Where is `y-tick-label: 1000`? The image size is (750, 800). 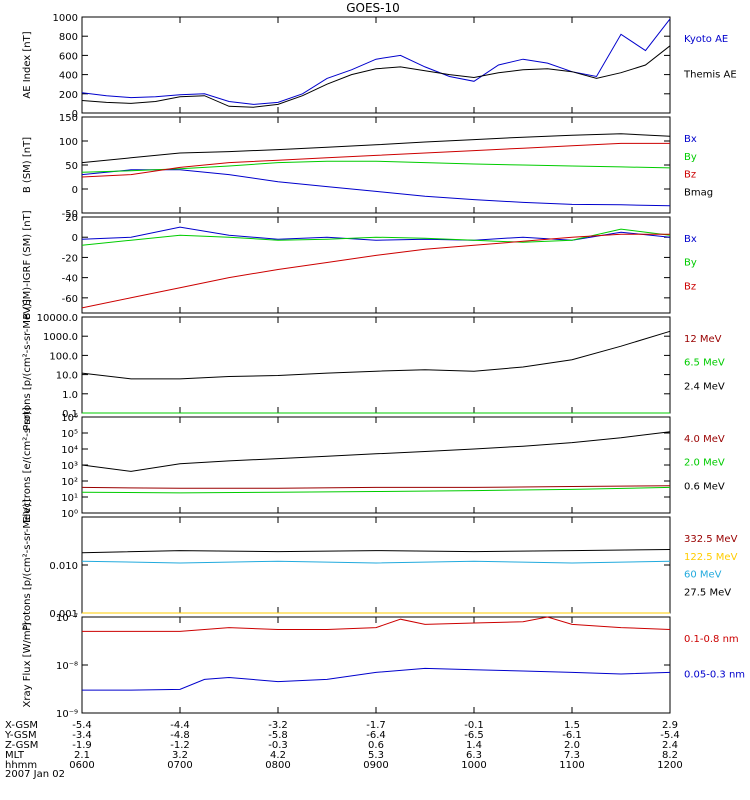
y-tick-label: 1000 is located at coordinates (65, 18).